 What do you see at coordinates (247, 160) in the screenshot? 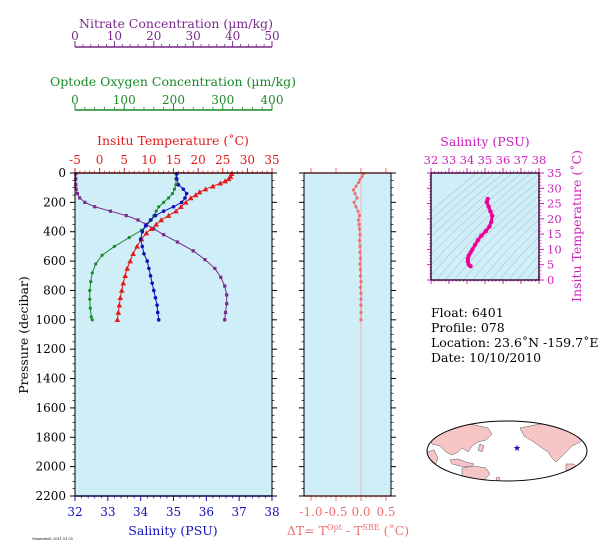
I see `temperature-tick-label: 30` at bounding box center [247, 160].